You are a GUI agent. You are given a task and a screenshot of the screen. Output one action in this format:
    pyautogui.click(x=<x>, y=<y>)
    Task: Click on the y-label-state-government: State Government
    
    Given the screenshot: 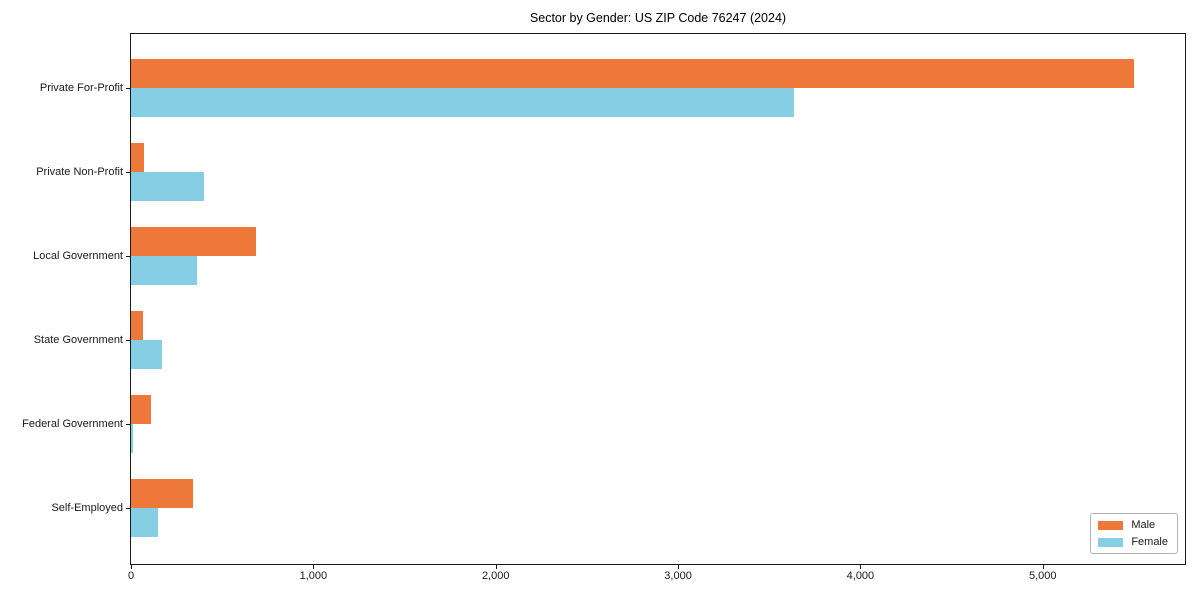 What is the action you would take?
    pyautogui.click(x=78, y=339)
    